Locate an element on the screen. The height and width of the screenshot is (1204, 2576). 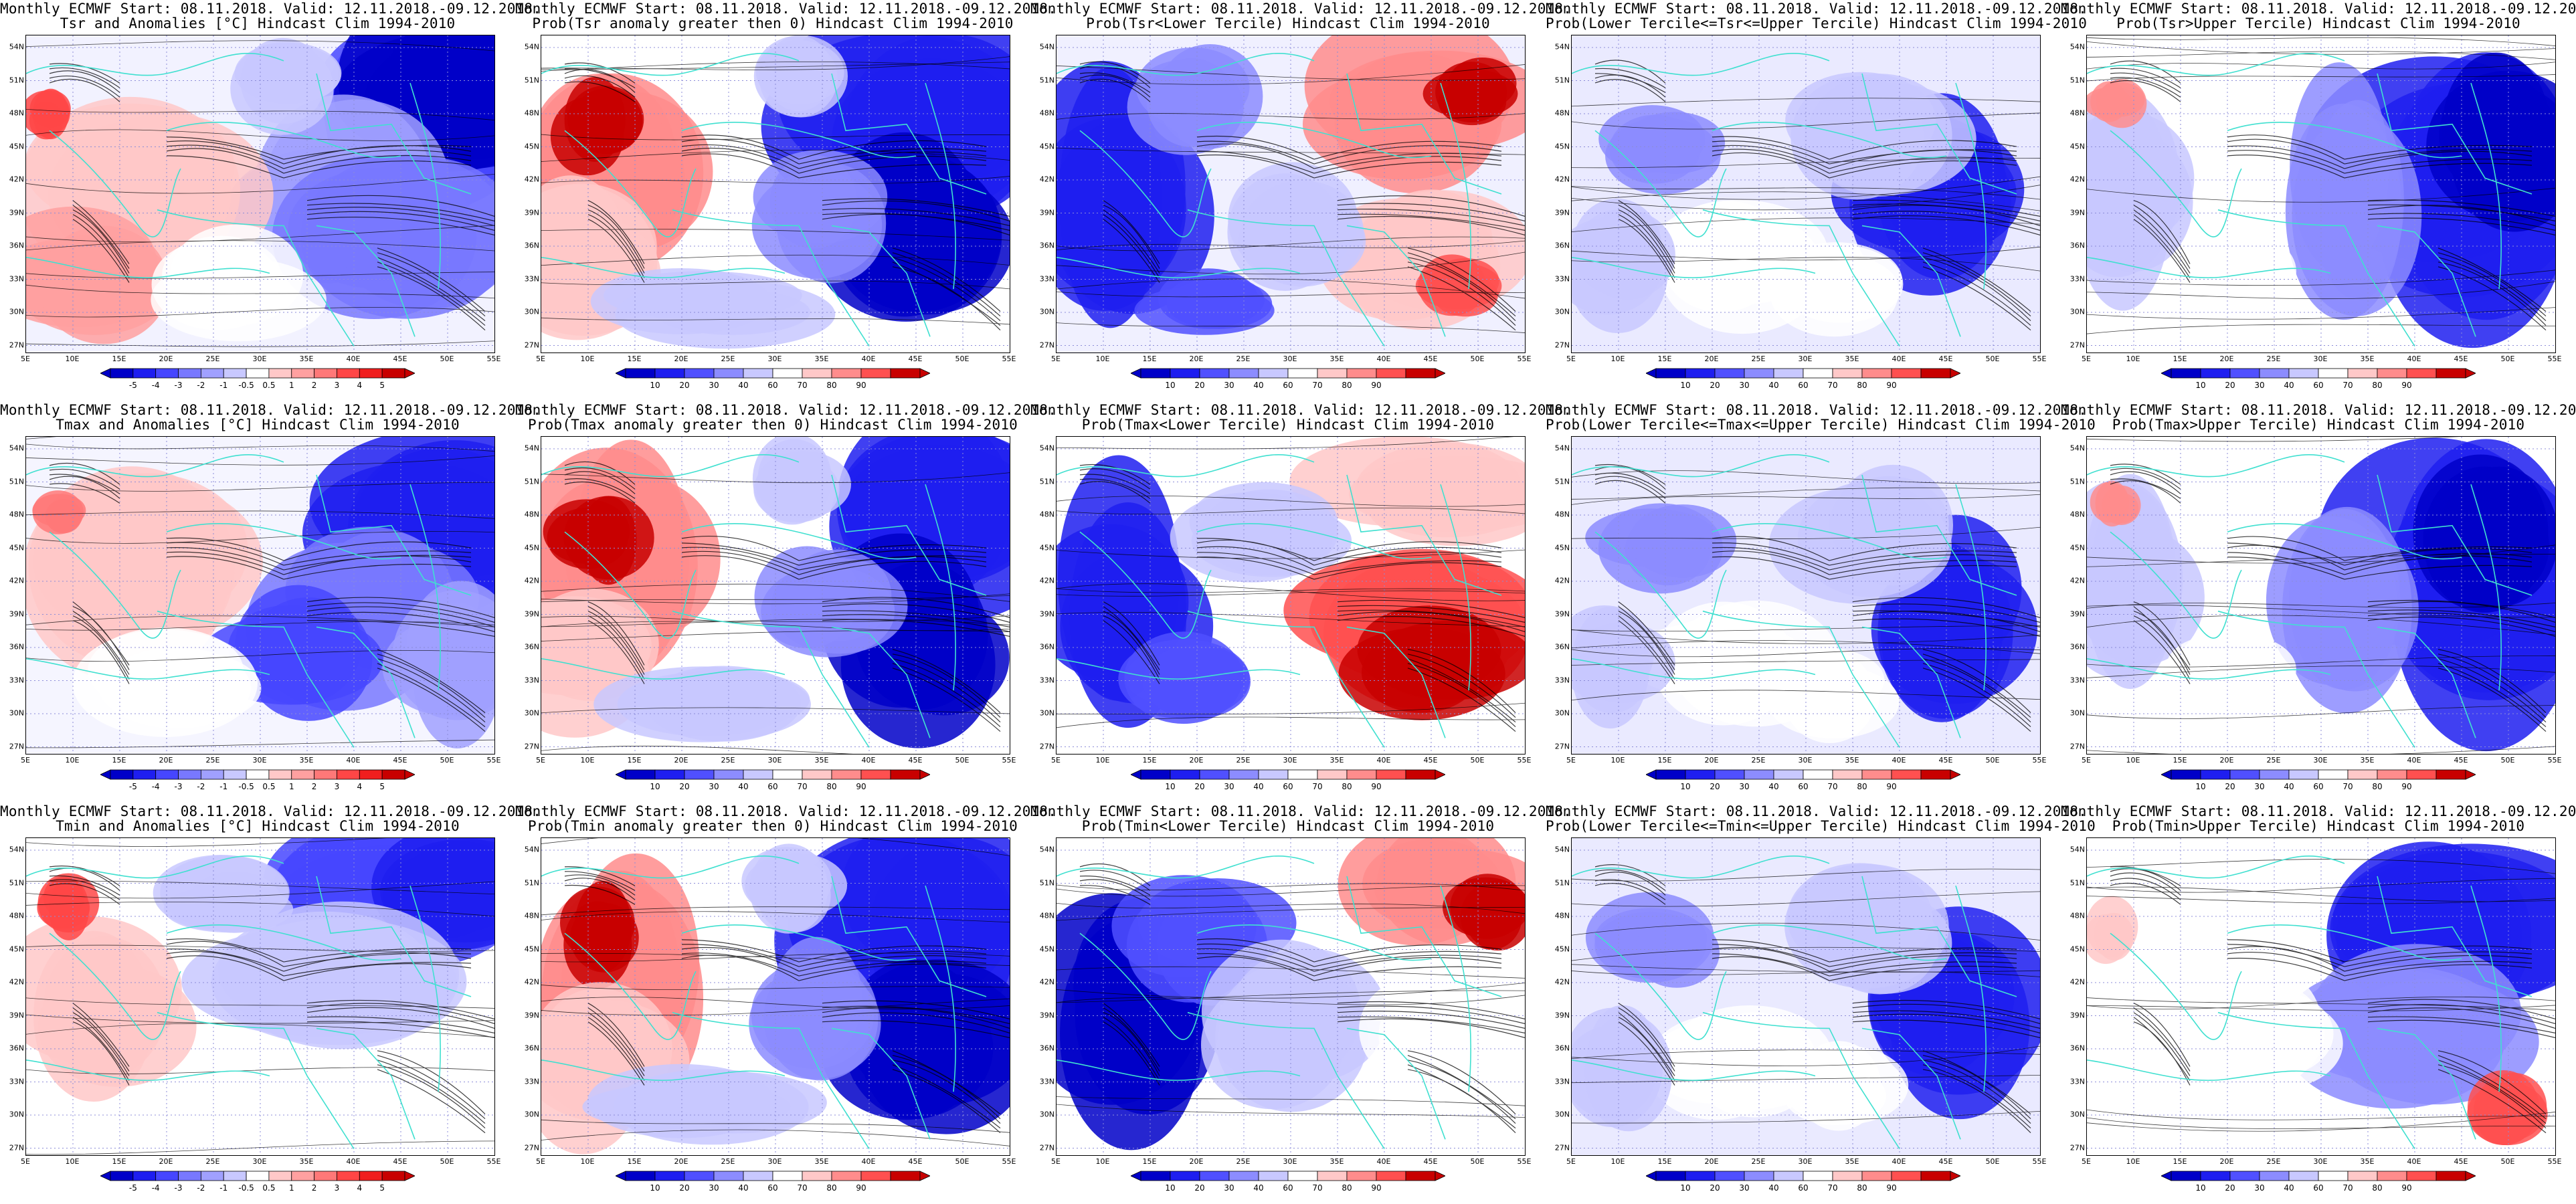
colorbar: 10 20 30 40 60 70 80 90 is located at coordinates (773, 1182).